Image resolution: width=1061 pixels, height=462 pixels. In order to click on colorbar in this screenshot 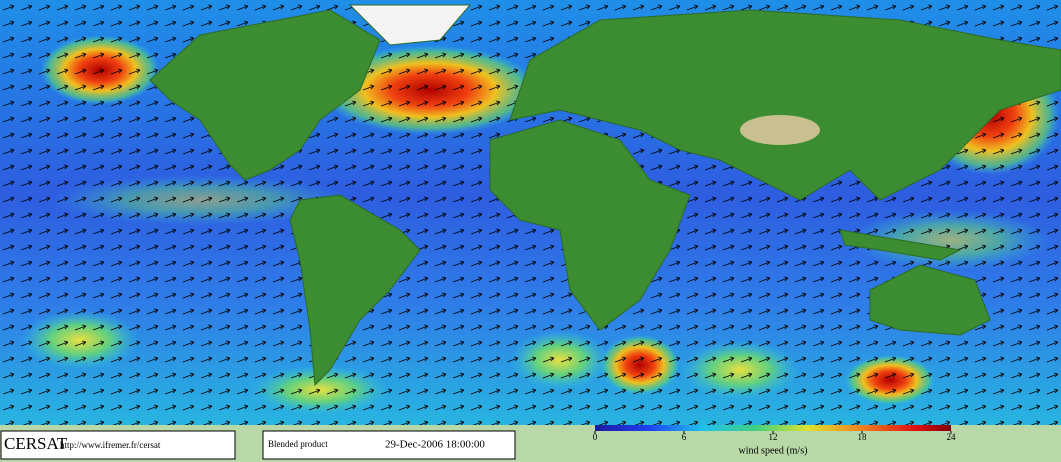, I will do `click(773, 428)`.